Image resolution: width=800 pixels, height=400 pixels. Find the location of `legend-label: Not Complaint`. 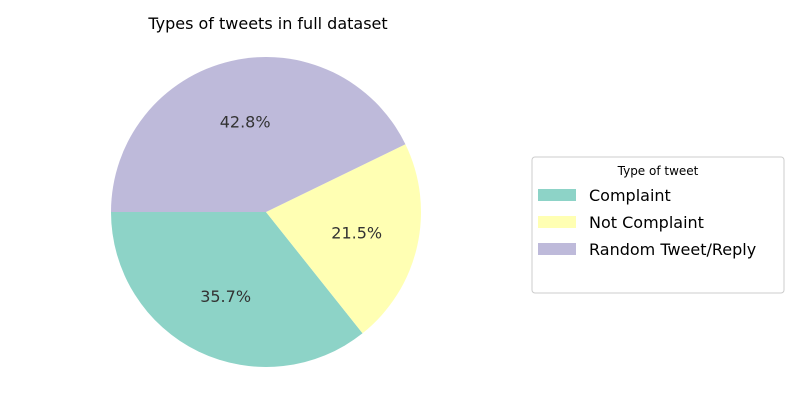

legend-label: Not Complaint is located at coordinates (646, 222).